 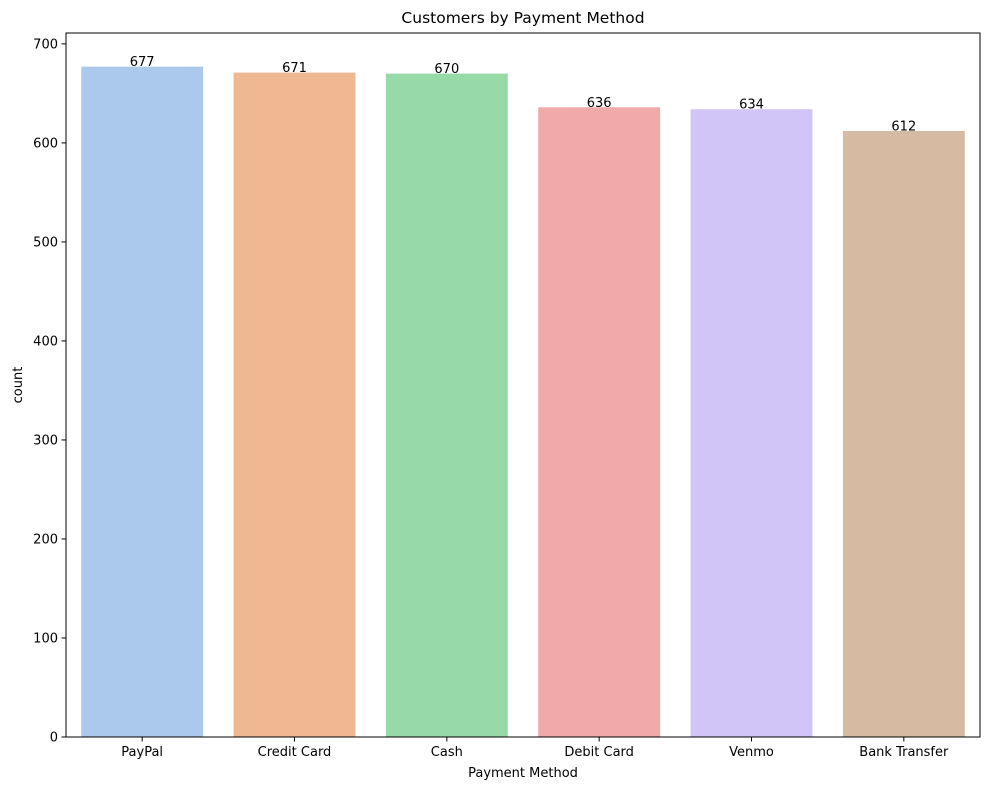 What do you see at coordinates (45, 341) in the screenshot?
I see `y-tick-label-4: 400` at bounding box center [45, 341].